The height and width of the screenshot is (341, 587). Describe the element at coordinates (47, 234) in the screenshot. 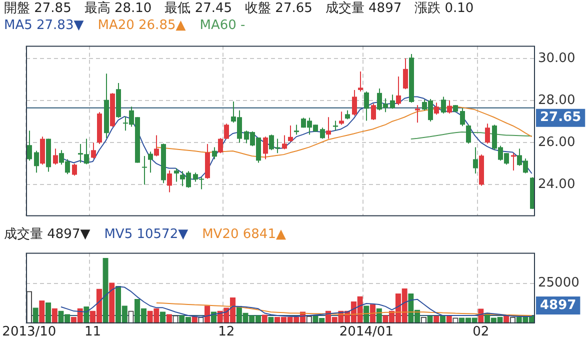

I see `chart-title: 成交量 4897▼` at that location.